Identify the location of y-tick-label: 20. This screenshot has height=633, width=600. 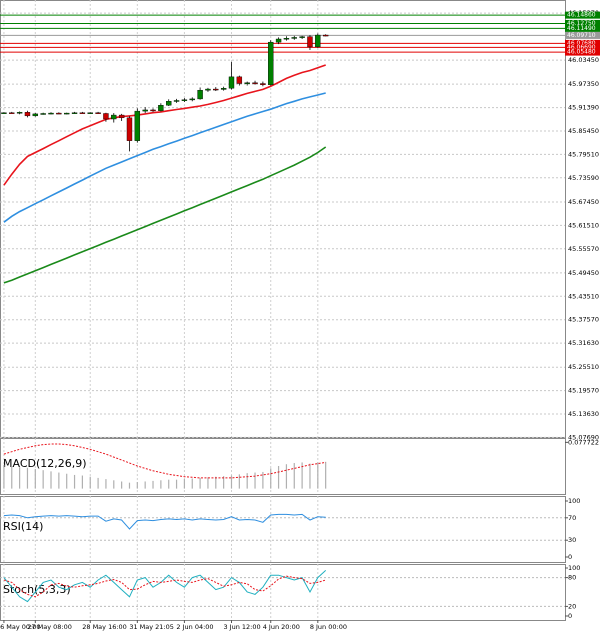
(572, 606).